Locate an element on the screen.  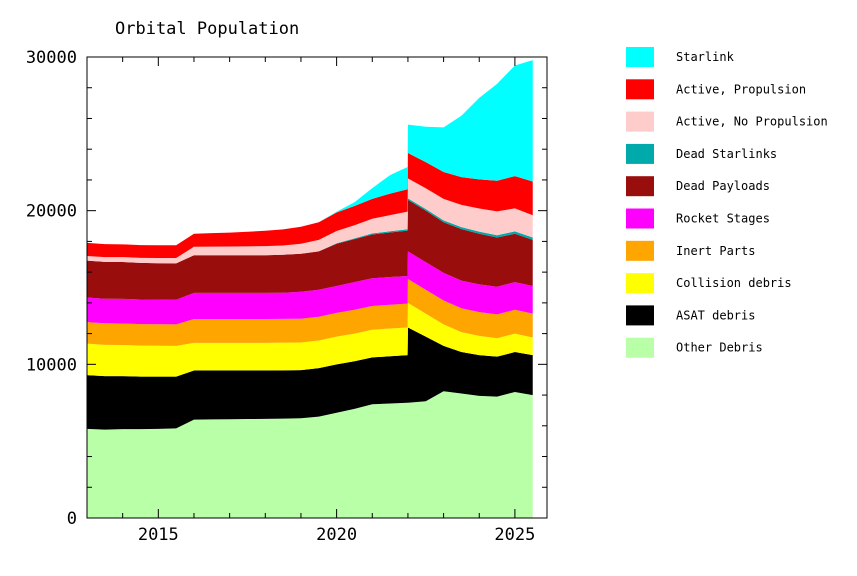
x-tick-label: 2015 is located at coordinates (158, 535).